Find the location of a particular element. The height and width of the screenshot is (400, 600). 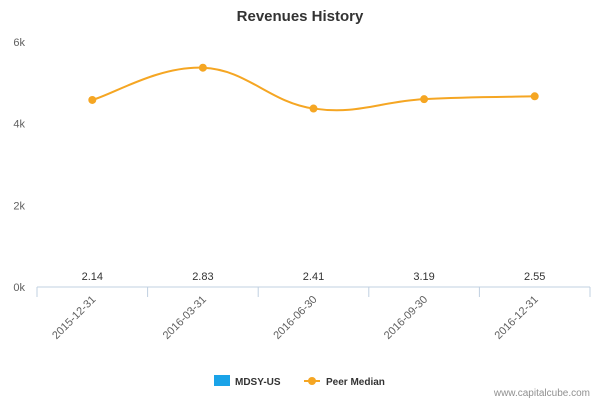

legend-marker-peer-median is located at coordinates (312, 381).